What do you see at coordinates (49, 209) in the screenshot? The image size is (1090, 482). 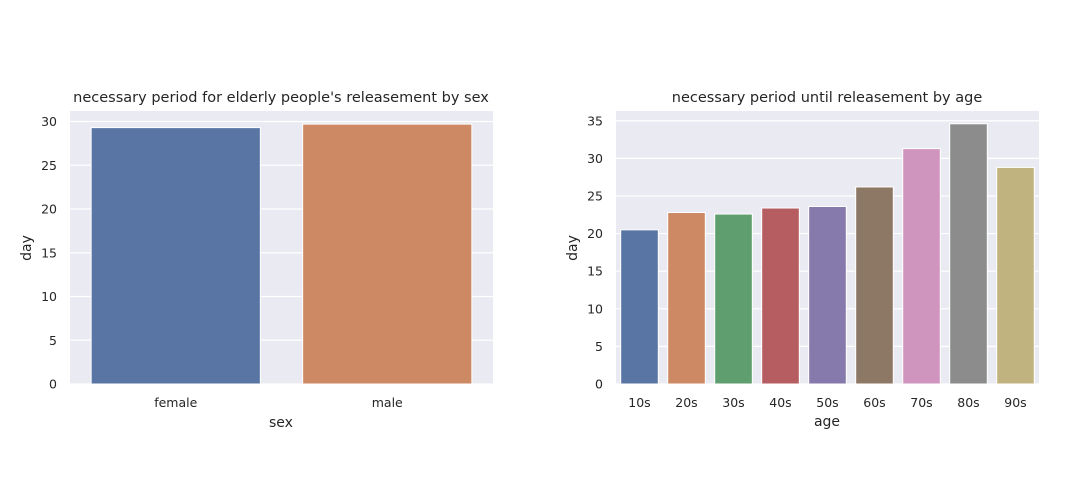 I see `y-tick-label-sex-20: 20` at bounding box center [49, 209].